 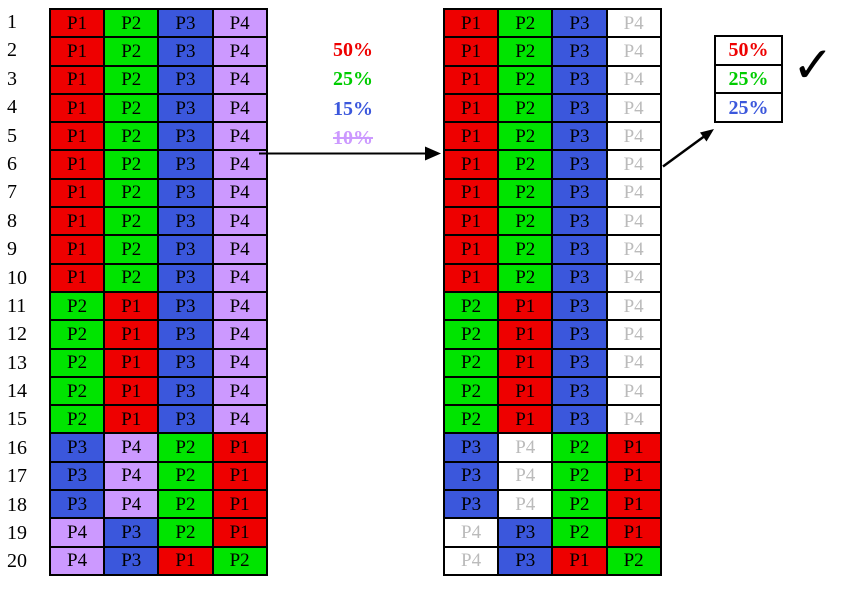 I want to click on row-number: 11, so click(x=17, y=305).